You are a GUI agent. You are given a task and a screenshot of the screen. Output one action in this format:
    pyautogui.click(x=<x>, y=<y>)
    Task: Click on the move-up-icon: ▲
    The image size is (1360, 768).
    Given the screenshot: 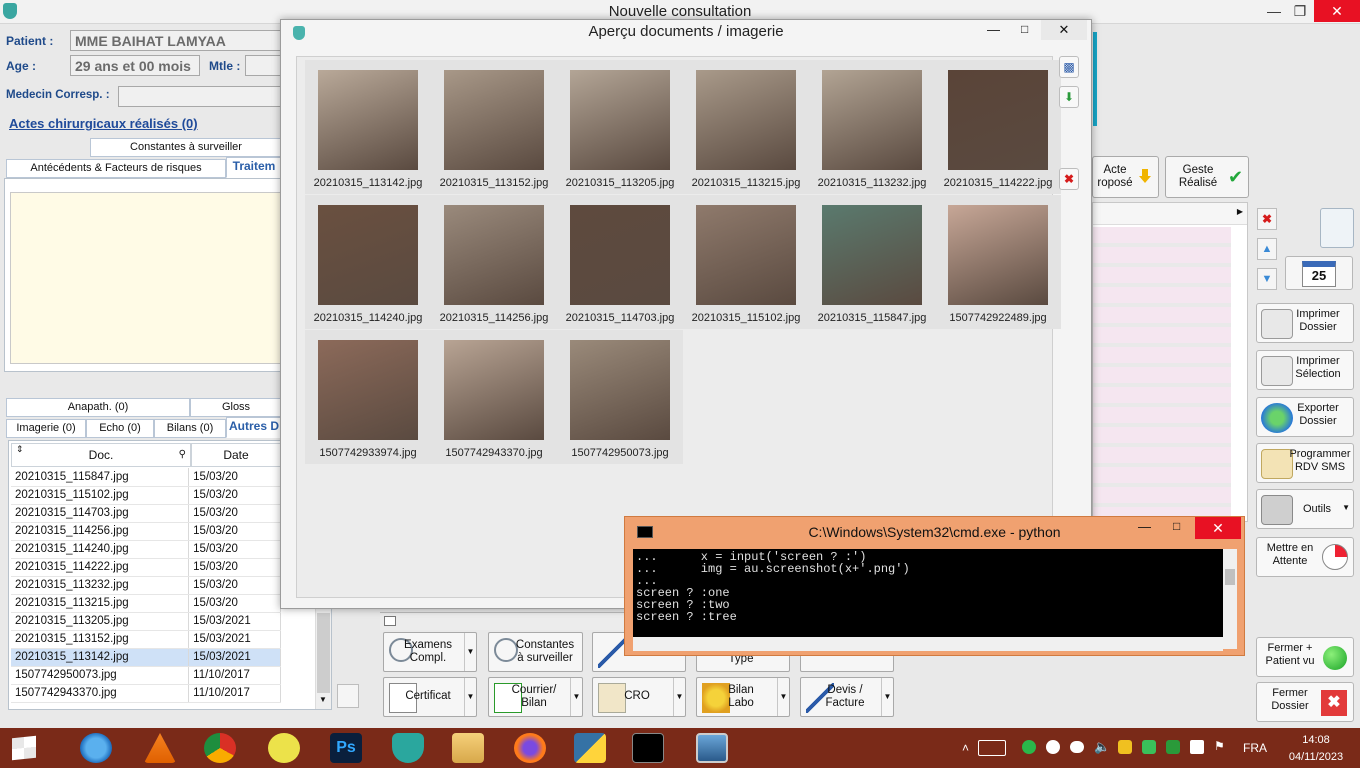 What is the action you would take?
    pyautogui.click(x=1267, y=249)
    